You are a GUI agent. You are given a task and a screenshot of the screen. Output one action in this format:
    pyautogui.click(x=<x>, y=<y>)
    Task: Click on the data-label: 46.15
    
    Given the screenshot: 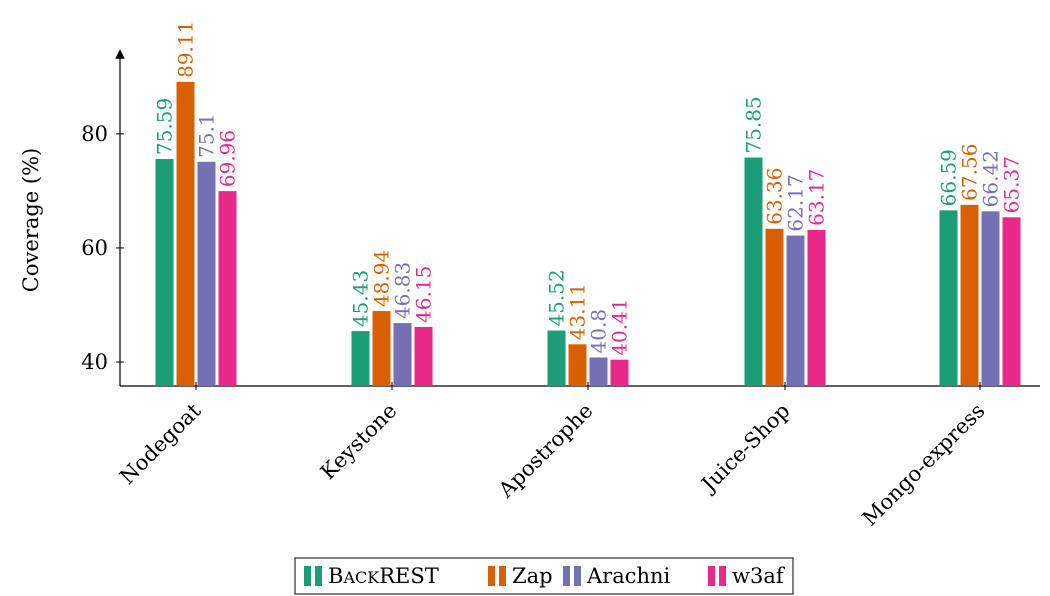 What is the action you would take?
    pyautogui.click(x=424, y=294)
    